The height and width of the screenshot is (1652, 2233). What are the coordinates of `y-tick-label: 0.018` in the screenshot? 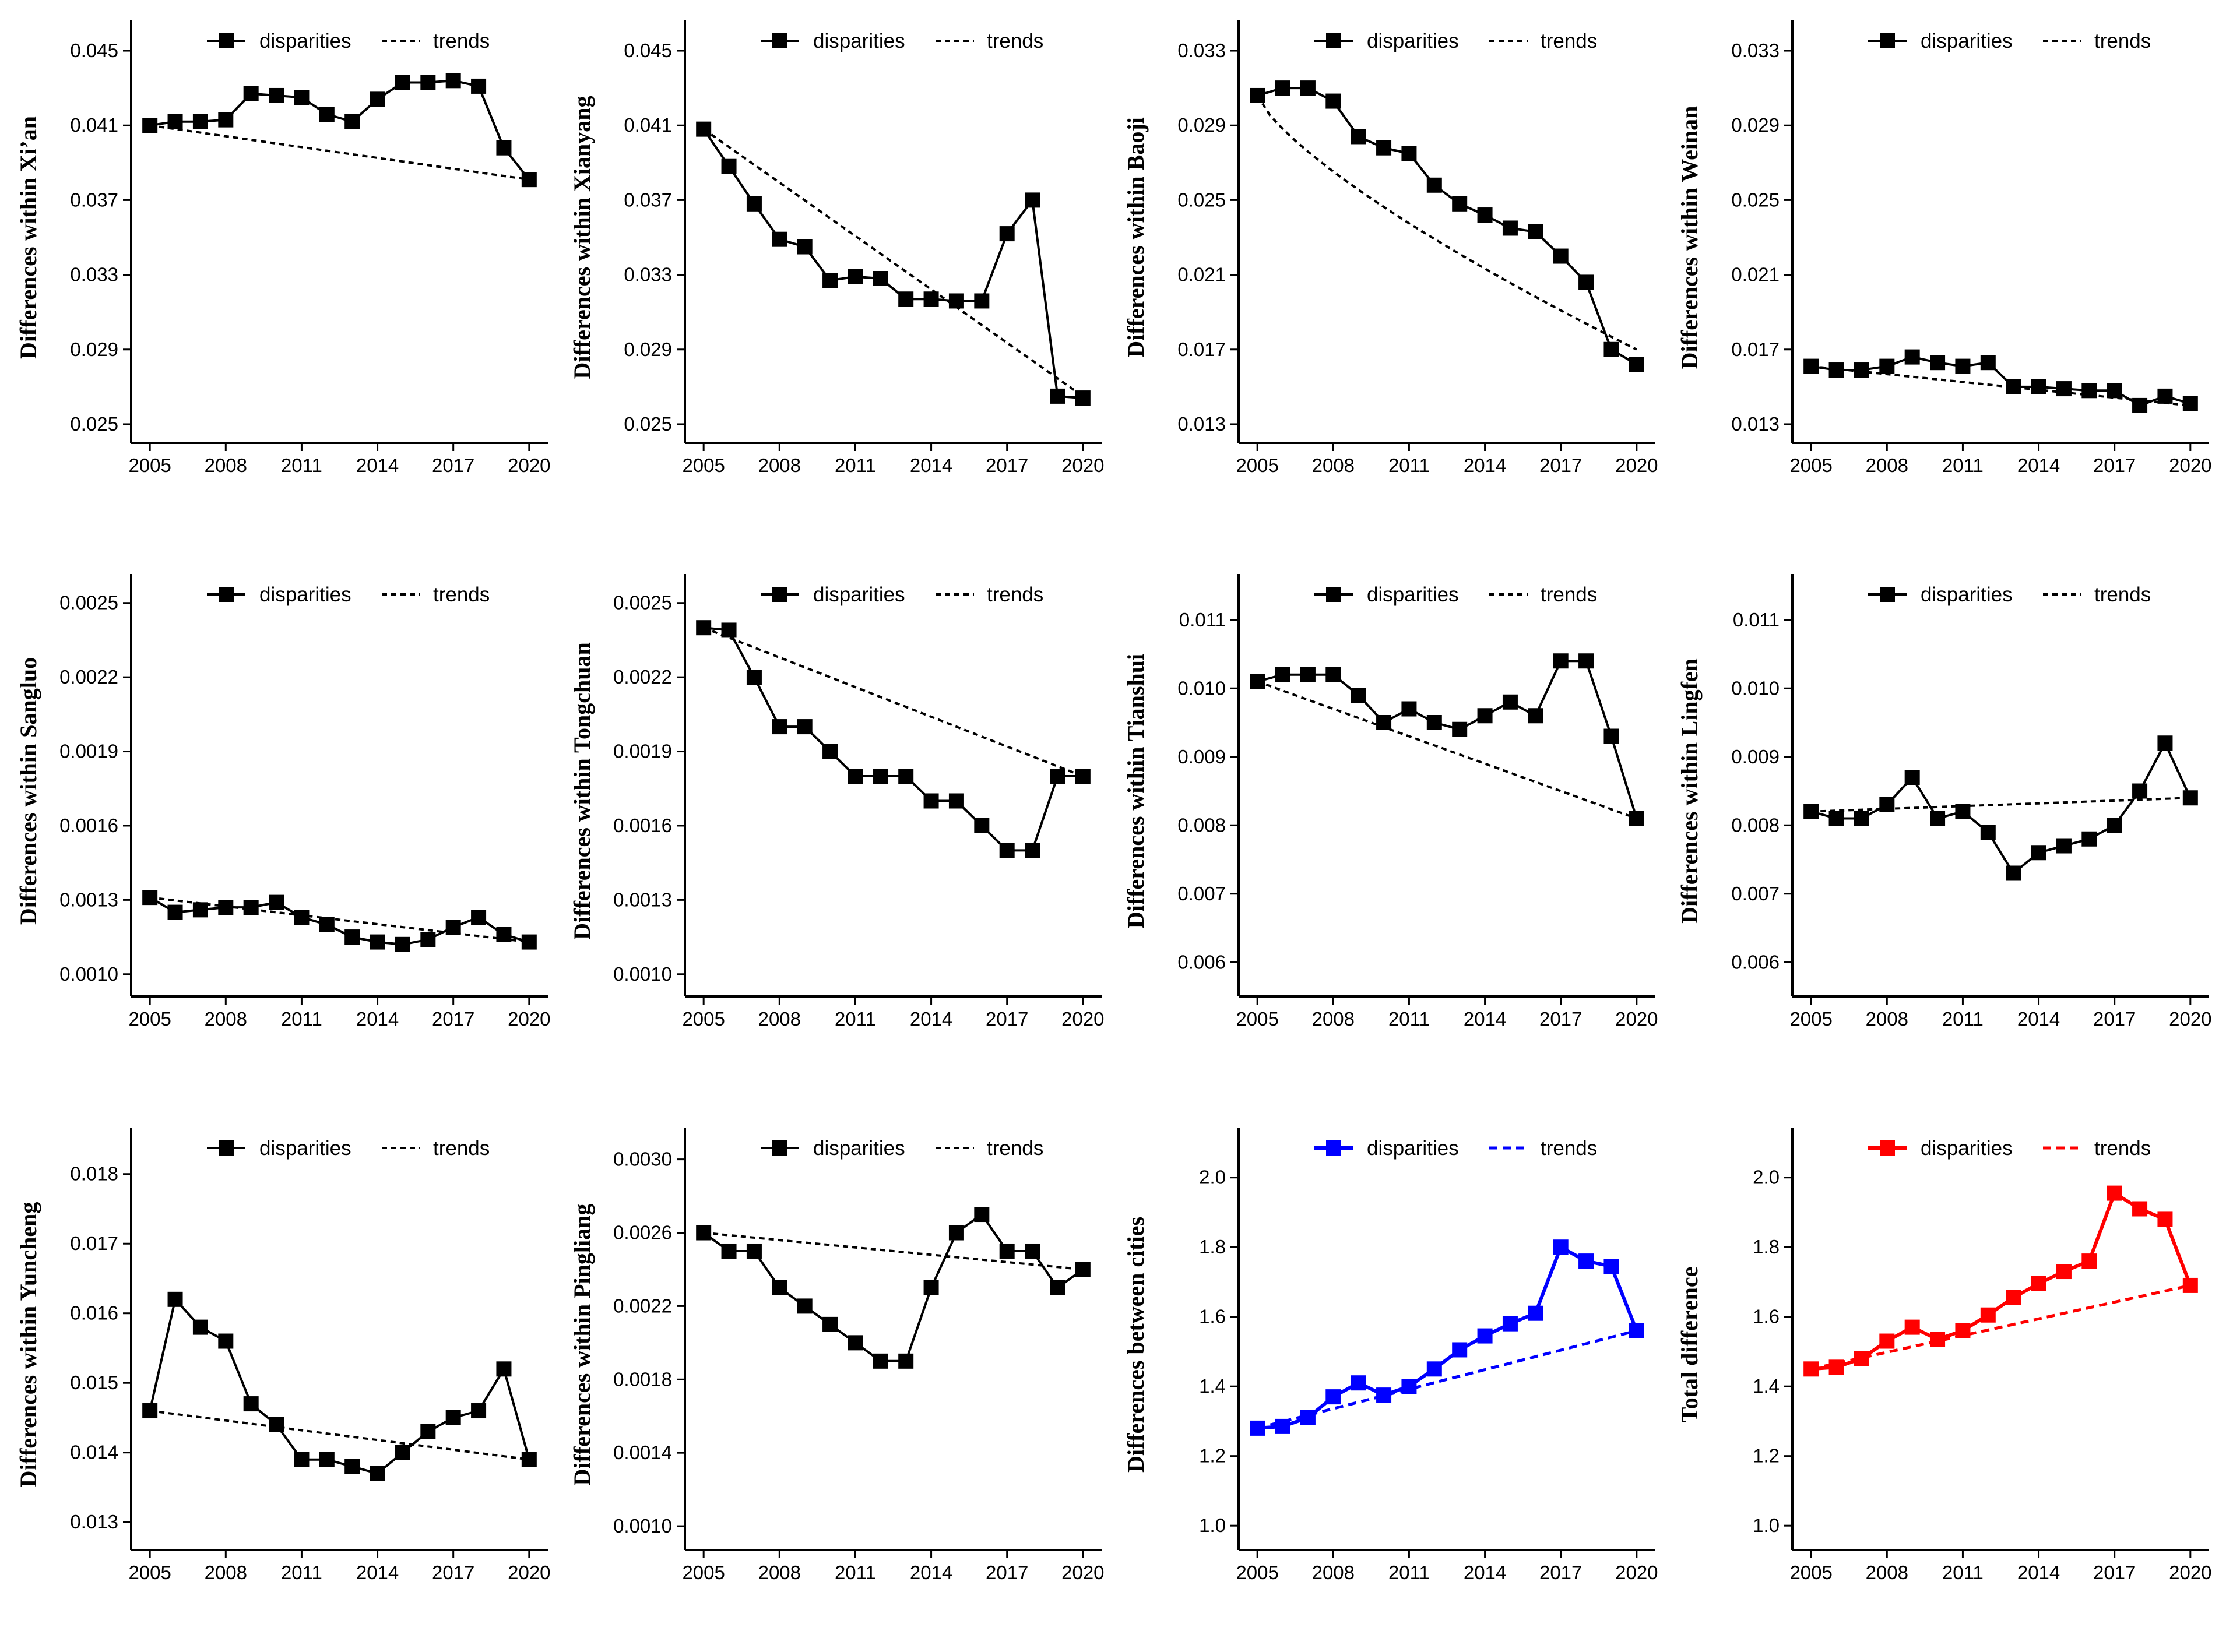 It's located at (94, 1174).